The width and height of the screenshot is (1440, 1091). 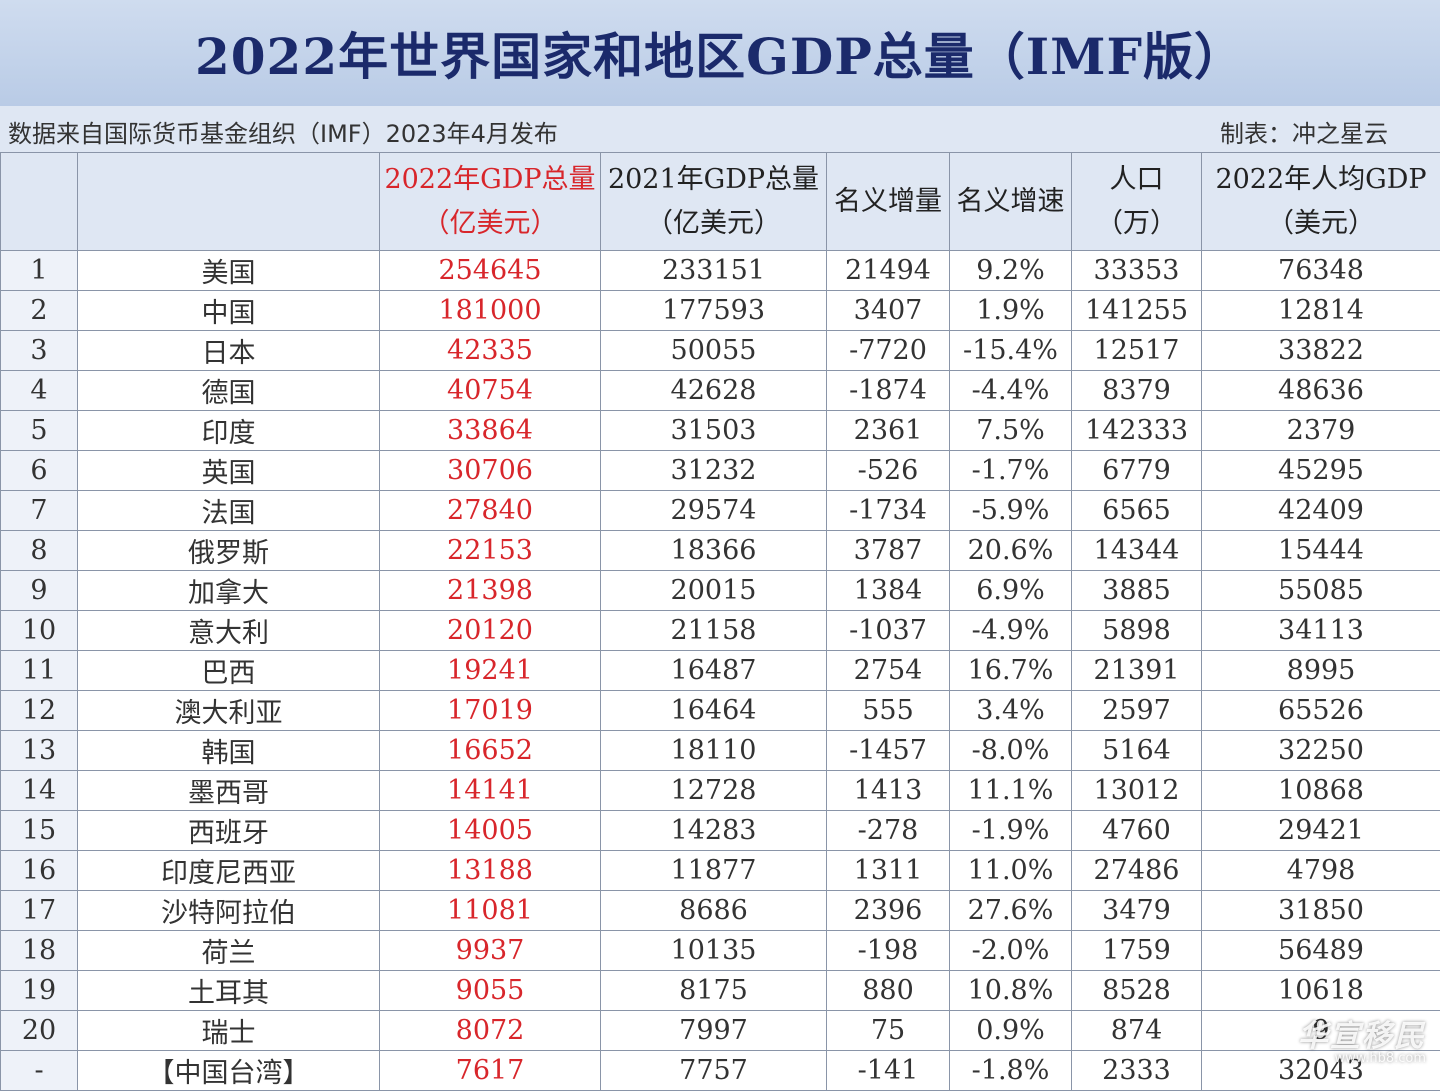 I want to click on author-note: 制表：冲之星云, so click(x=1304, y=131).